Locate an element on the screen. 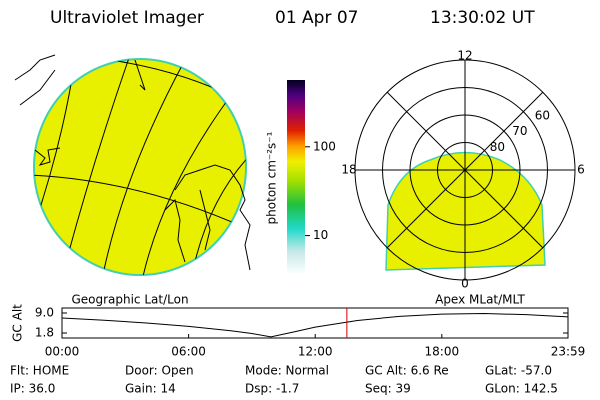  info-field: Door: Open is located at coordinates (159, 371).